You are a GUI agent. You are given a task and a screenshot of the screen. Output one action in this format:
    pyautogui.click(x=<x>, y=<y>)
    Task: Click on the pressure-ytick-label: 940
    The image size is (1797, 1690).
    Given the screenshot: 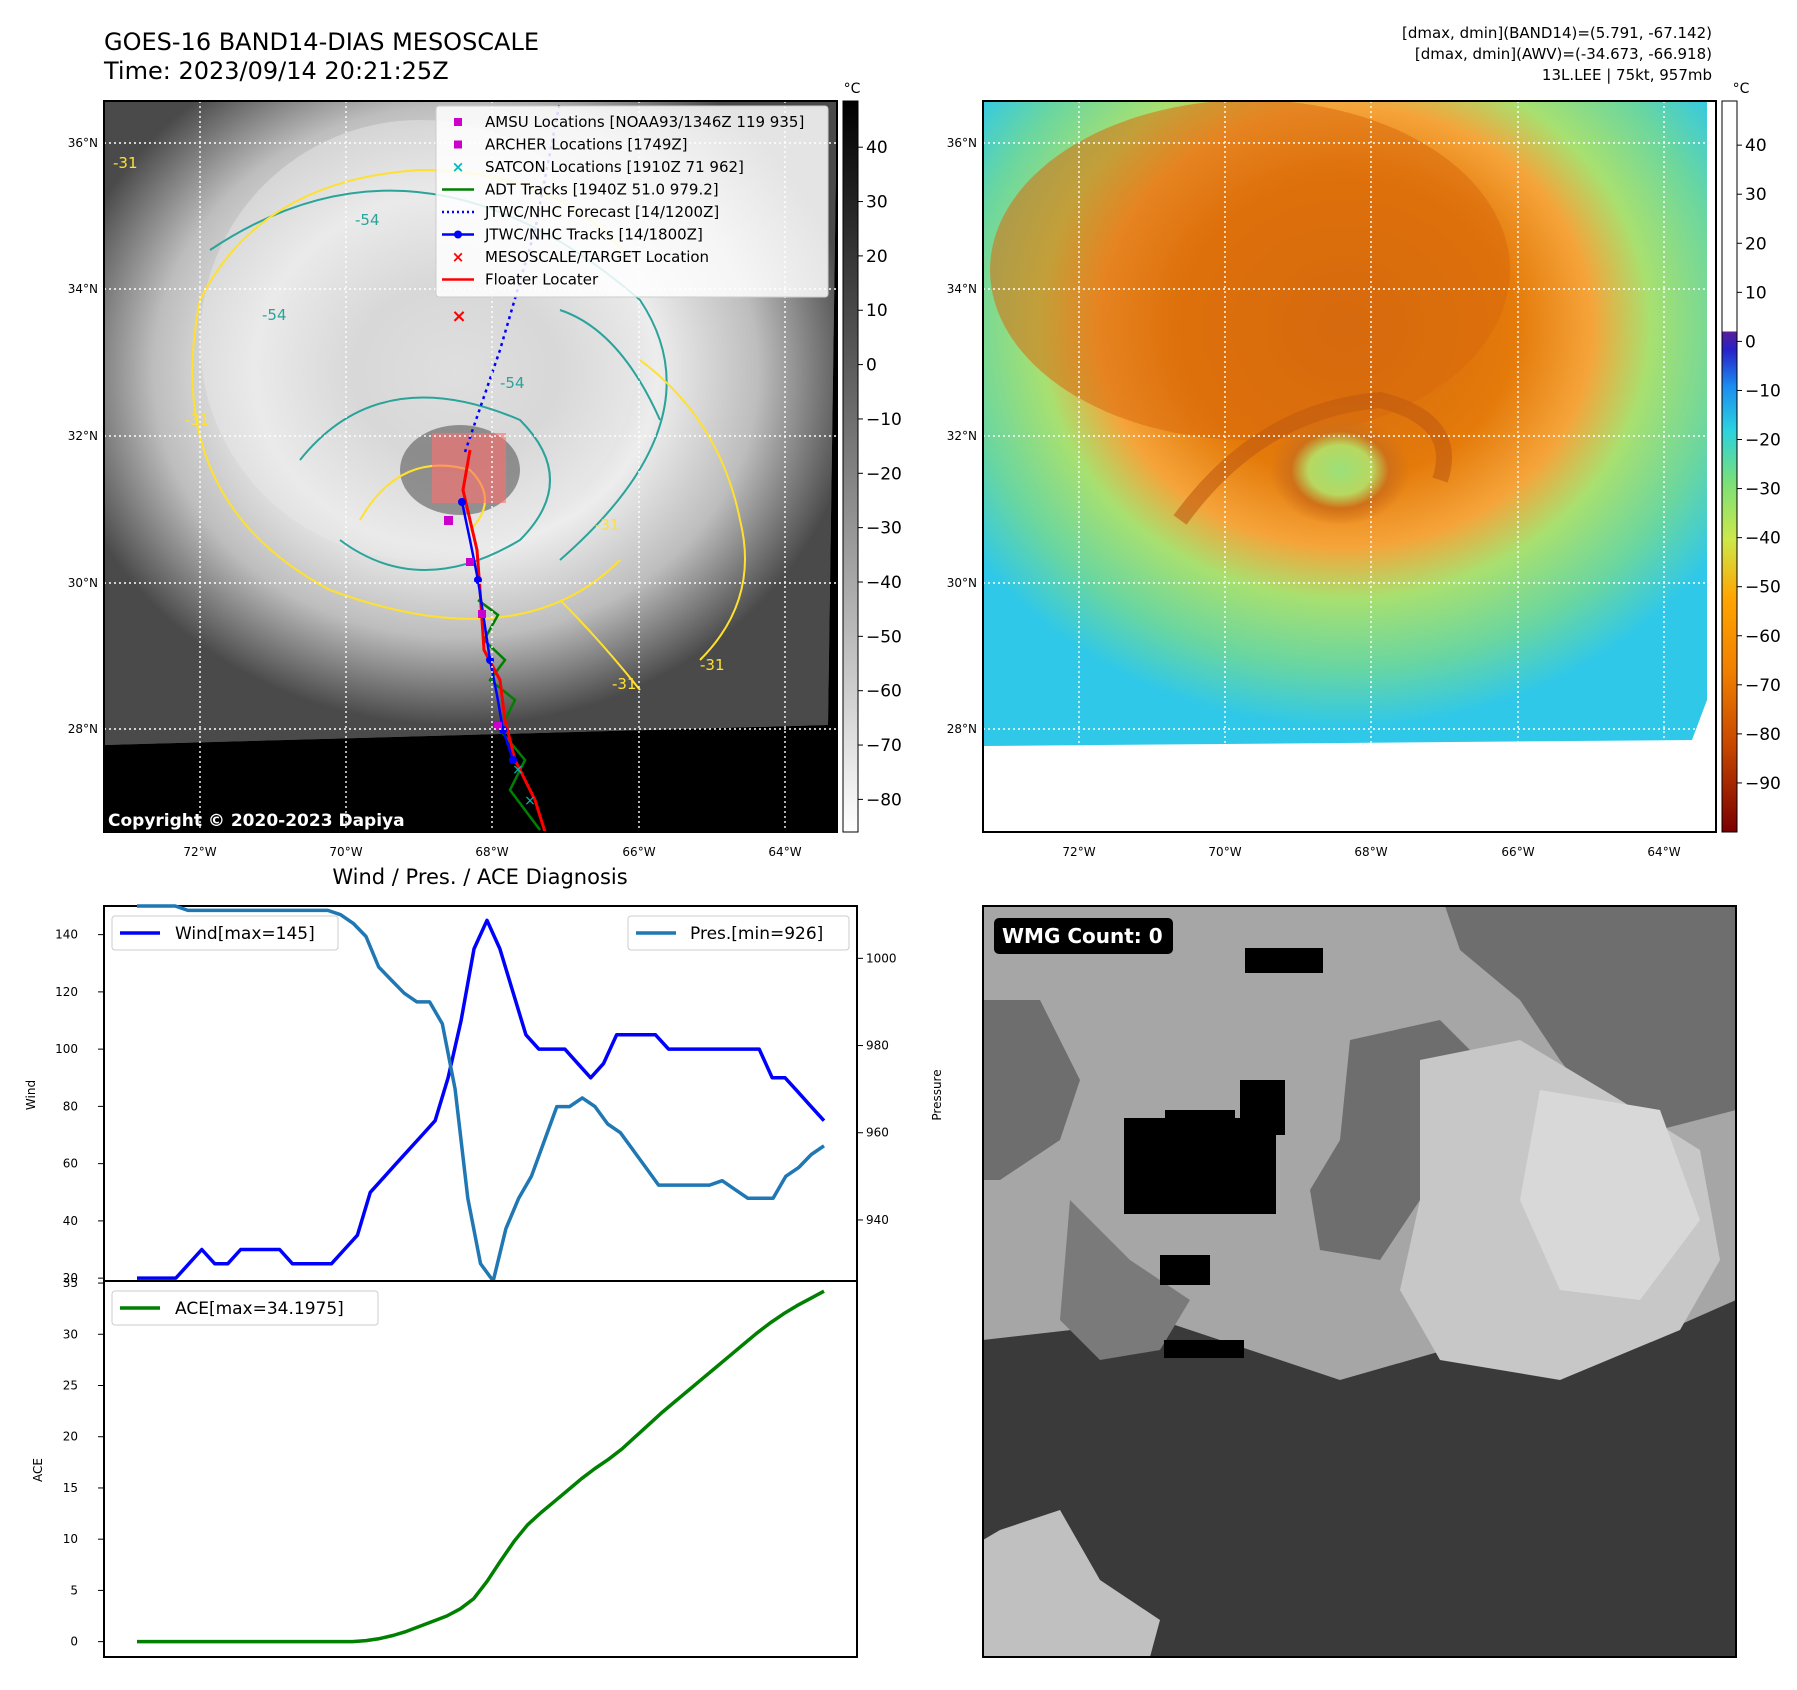 What is the action you would take?
    pyautogui.click(x=877, y=1220)
    